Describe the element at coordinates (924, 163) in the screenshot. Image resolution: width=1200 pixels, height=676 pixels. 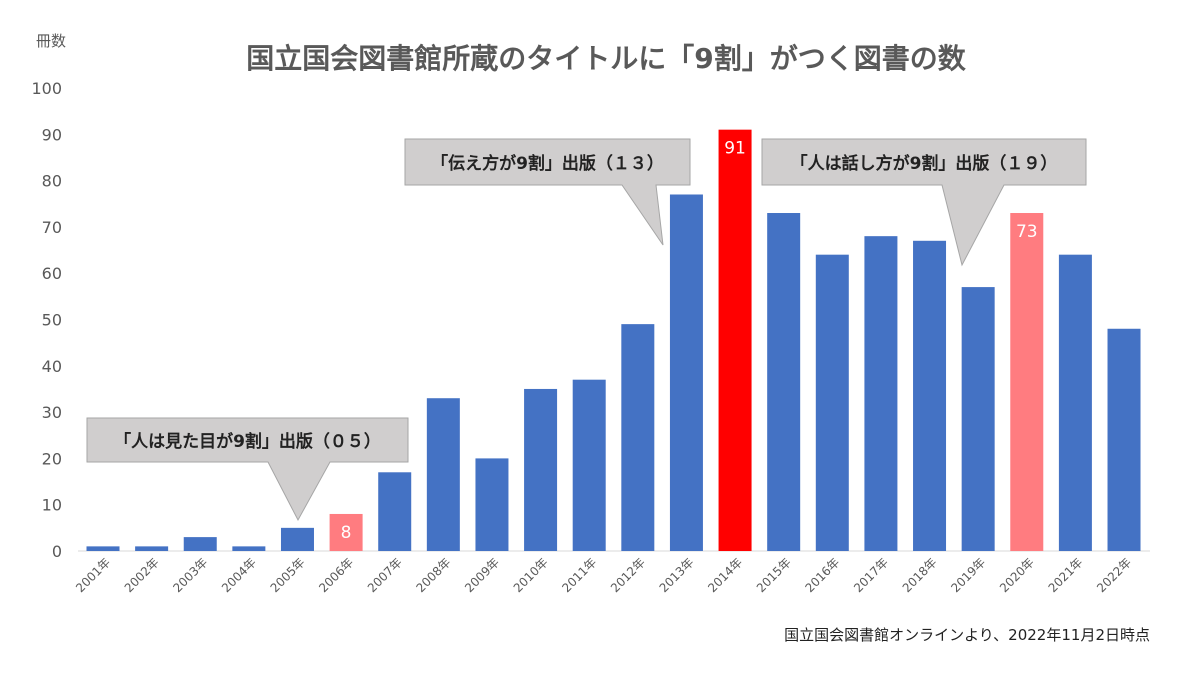
I see `callout-text: 「人は話し方が9割」出版（１９）` at that location.